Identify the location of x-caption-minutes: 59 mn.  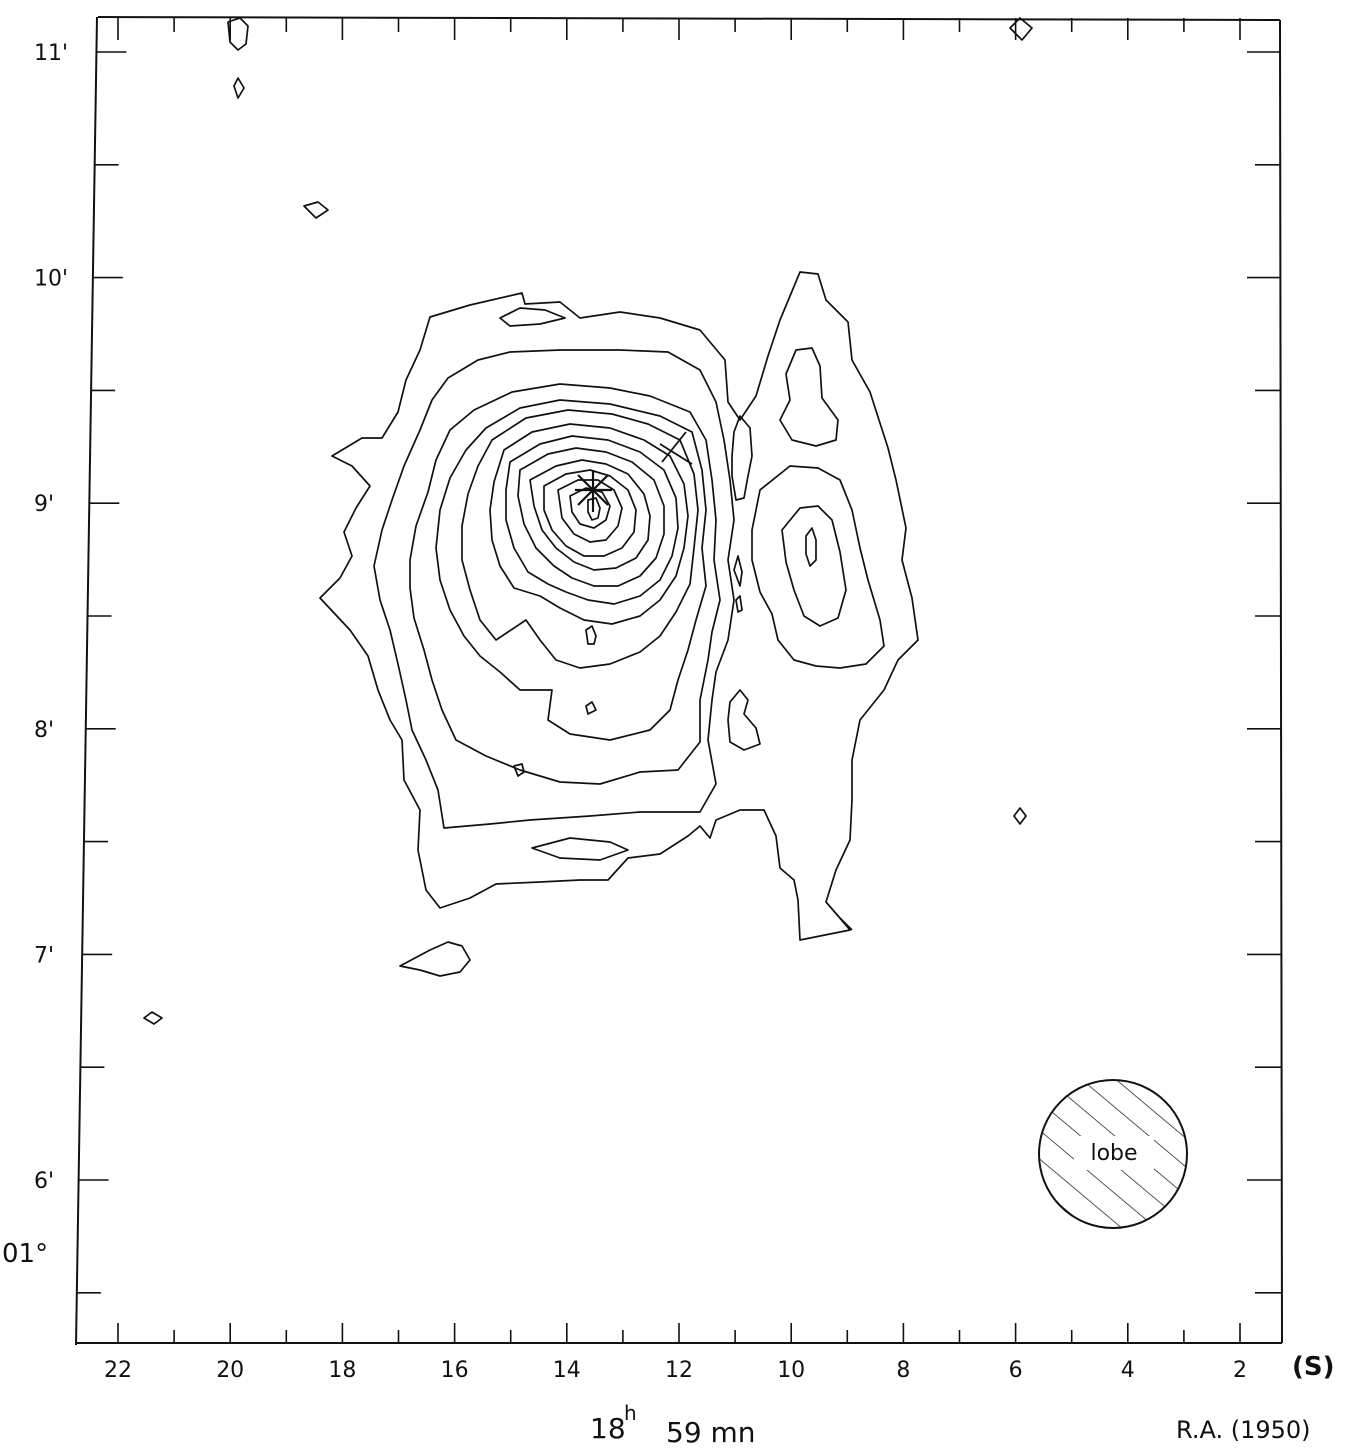
(711, 1432).